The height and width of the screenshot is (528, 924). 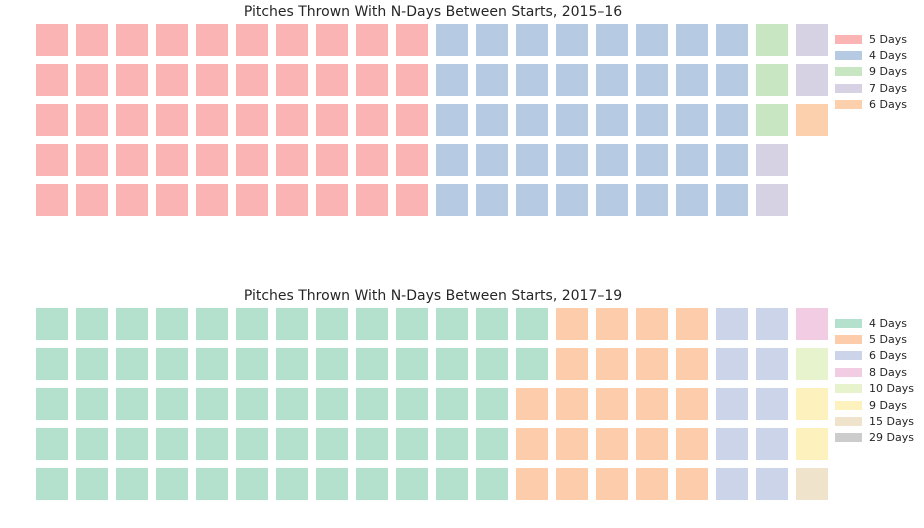 What do you see at coordinates (888, 72) in the screenshot?
I see `legend-label: 9 Days` at bounding box center [888, 72].